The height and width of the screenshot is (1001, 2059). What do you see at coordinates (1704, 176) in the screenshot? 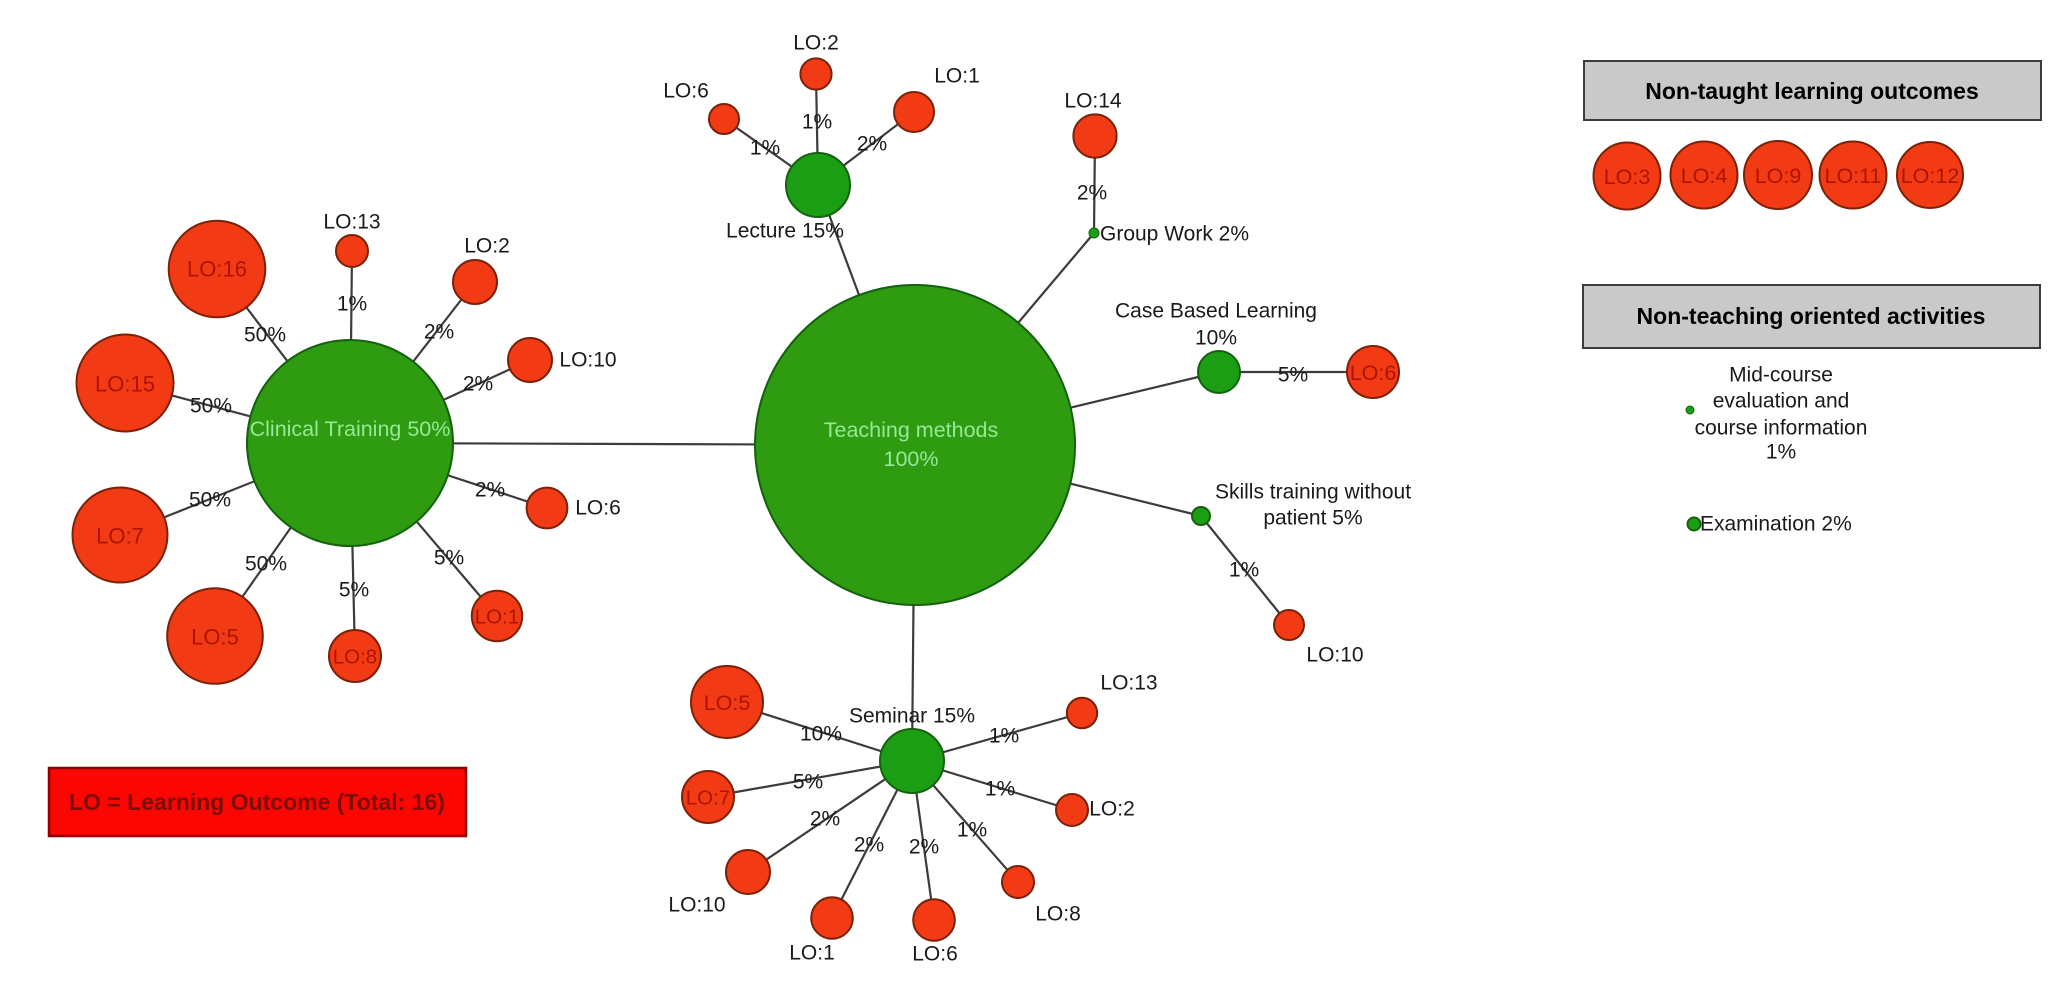
I see `svg-text: LO:4` at bounding box center [1704, 176].